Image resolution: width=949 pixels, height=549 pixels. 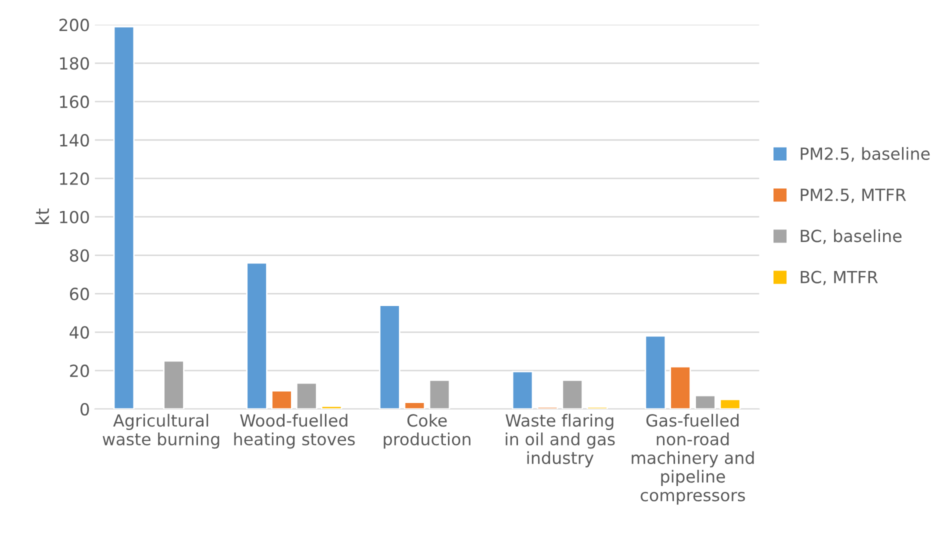 I want to click on legend-label: PM2.5, MTFR, so click(x=853, y=195).